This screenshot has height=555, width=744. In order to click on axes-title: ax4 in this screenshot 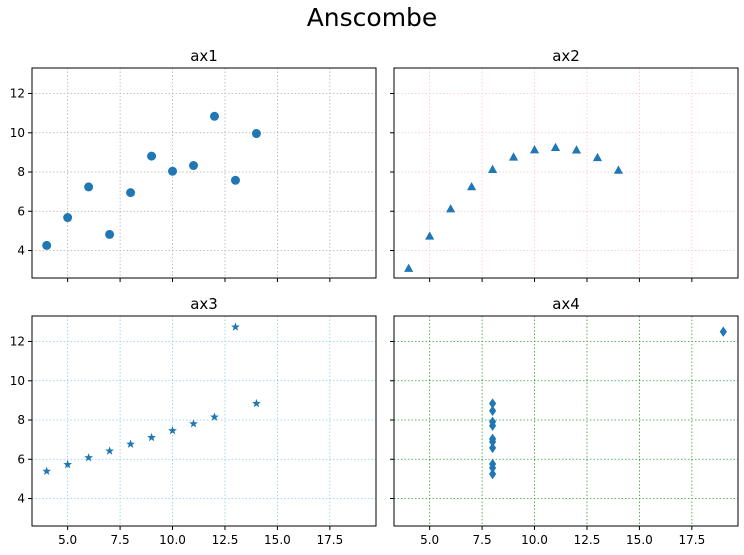, I will do `click(566, 304)`.